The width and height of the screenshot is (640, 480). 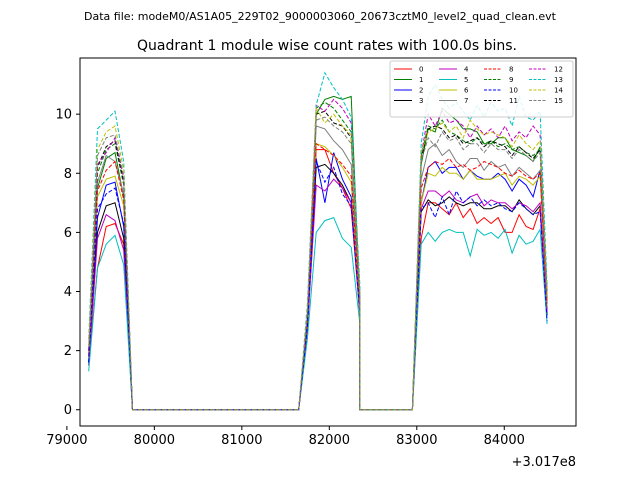 I want to click on y-tick-label: 4, so click(x=68, y=292).